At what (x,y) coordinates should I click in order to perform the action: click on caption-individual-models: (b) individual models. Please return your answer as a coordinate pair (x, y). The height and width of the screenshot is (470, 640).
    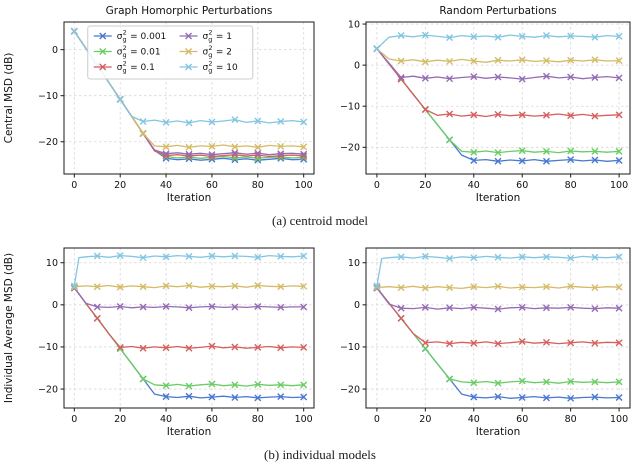
    Looking at the image, I should click on (320, 454).